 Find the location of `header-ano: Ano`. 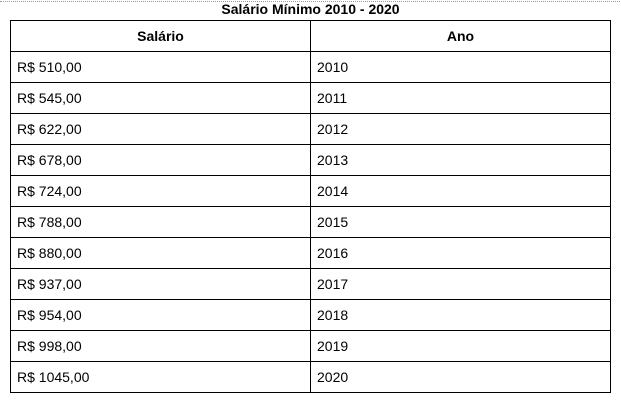

header-ano: Ano is located at coordinates (460, 36).